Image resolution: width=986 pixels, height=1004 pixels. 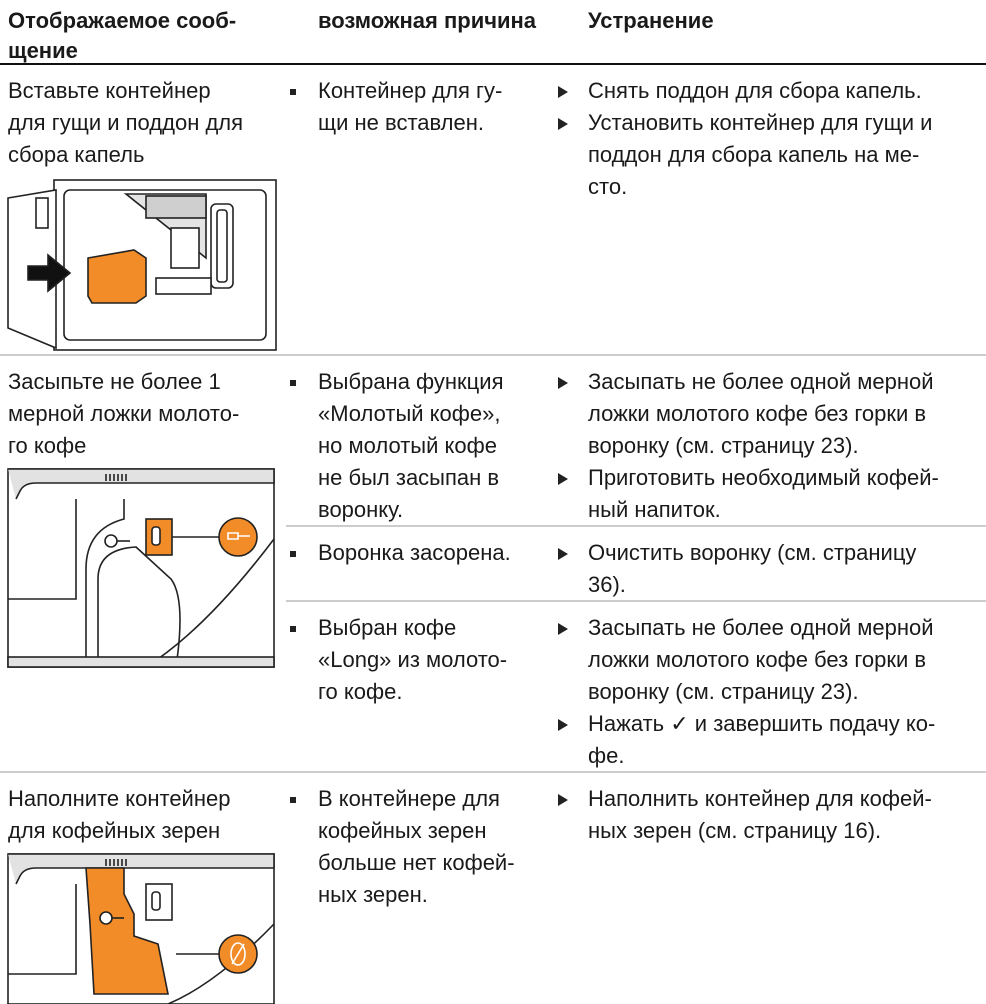 What do you see at coordinates (753, 154) in the screenshot?
I see `remedy-line: поддон для сбора капель на ме-` at bounding box center [753, 154].